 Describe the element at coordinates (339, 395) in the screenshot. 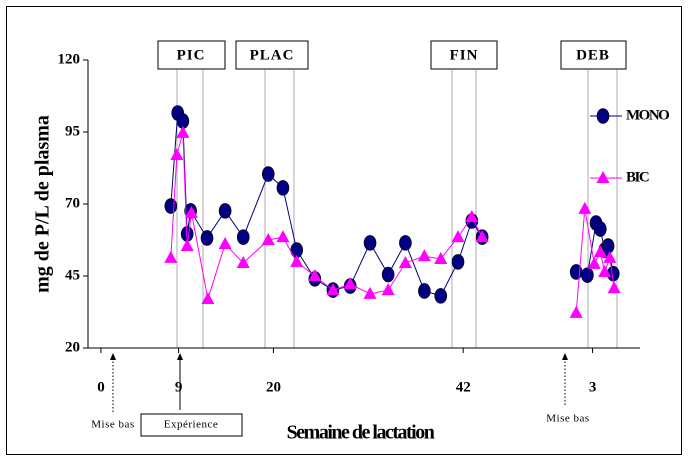

I see `annotation-arrows` at that location.